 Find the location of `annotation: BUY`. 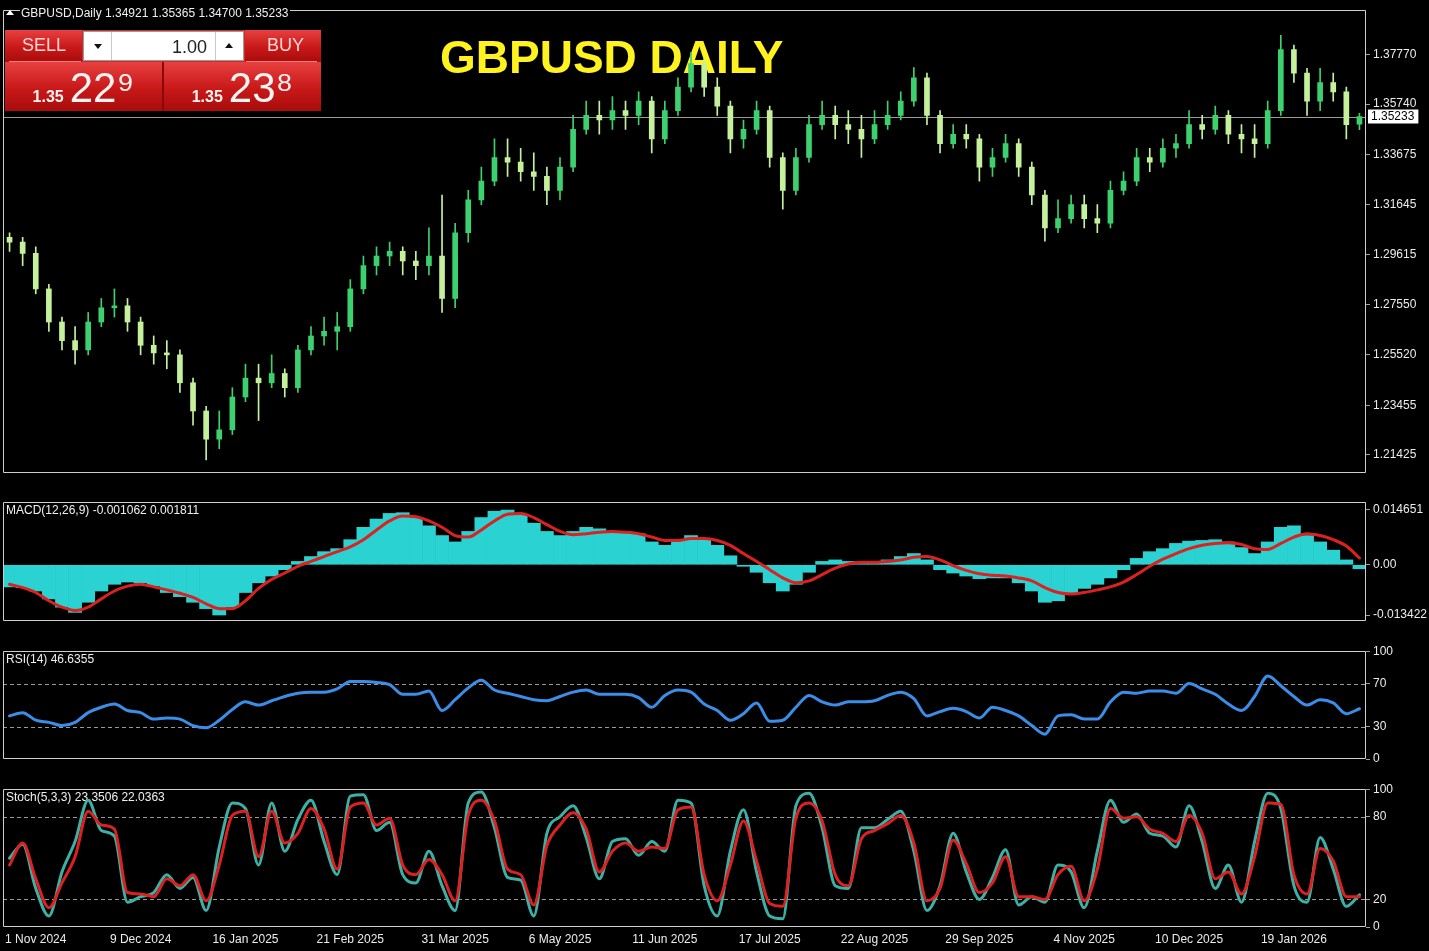

annotation: BUY is located at coordinates (285, 45).